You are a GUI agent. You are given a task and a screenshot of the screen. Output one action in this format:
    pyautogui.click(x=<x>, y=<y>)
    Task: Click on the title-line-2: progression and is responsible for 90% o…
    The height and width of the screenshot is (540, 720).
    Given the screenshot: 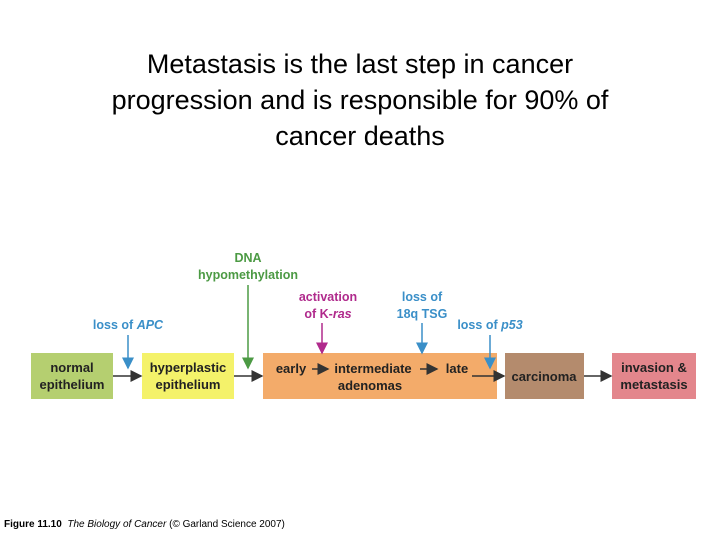 What is the action you would take?
    pyautogui.click(x=360, y=100)
    